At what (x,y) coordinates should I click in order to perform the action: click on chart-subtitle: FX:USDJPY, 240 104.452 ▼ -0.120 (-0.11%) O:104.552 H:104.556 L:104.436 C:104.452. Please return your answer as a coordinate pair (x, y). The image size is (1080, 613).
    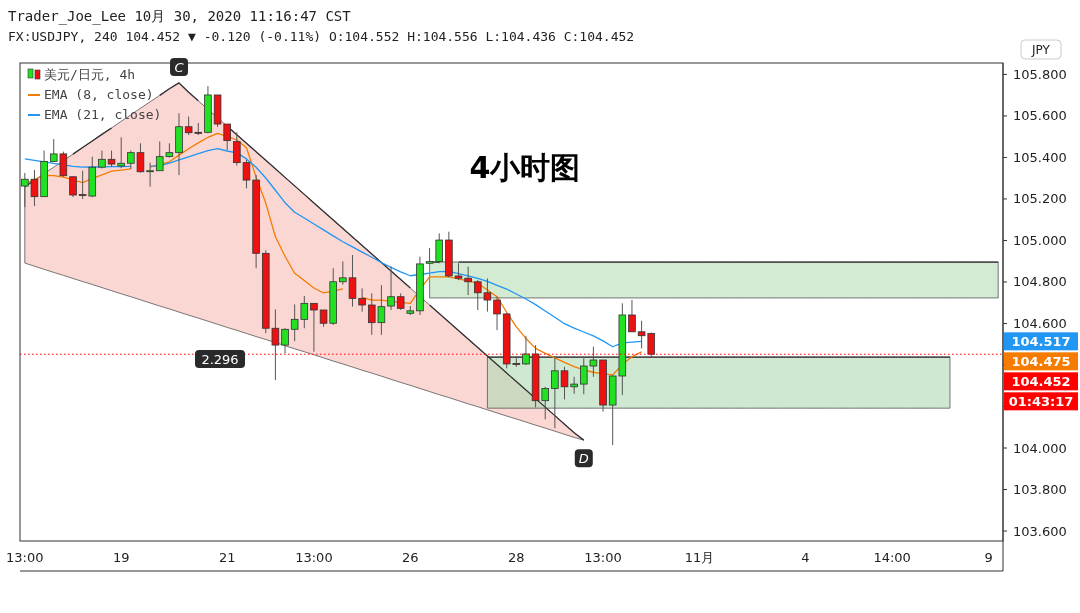
    Looking at the image, I should click on (321, 36).